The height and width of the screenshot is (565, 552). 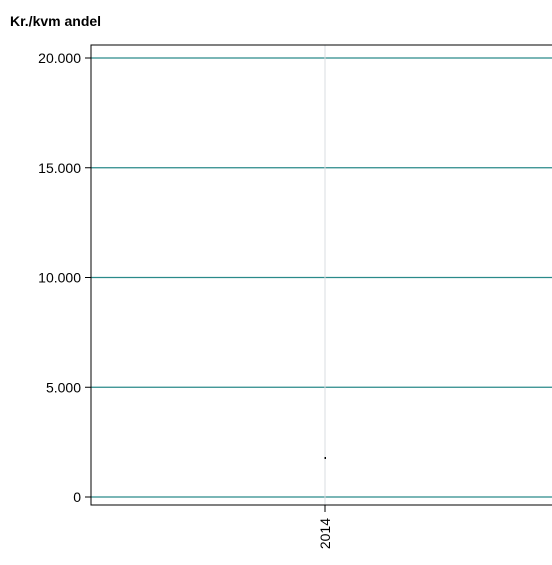 I want to click on y-tick-label: 0, so click(x=77, y=497).